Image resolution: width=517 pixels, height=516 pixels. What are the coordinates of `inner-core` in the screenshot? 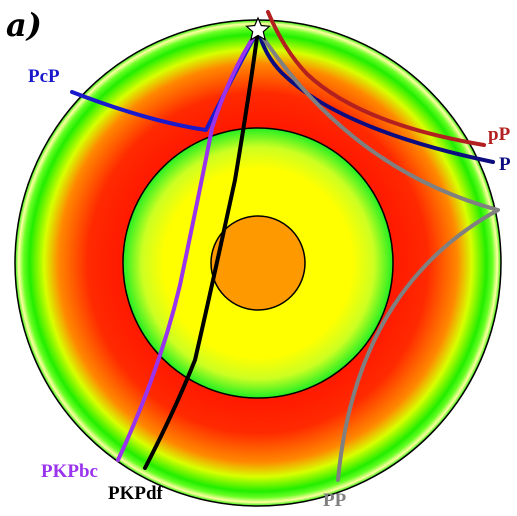 It's located at (258, 263).